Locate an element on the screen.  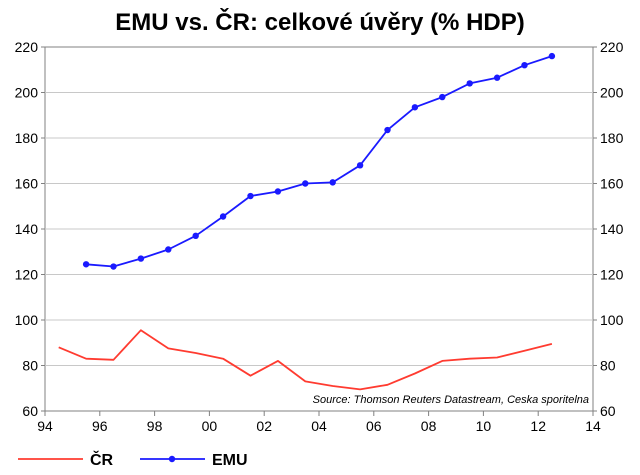
y-tick-label-left: 160 is located at coordinates (27, 184).